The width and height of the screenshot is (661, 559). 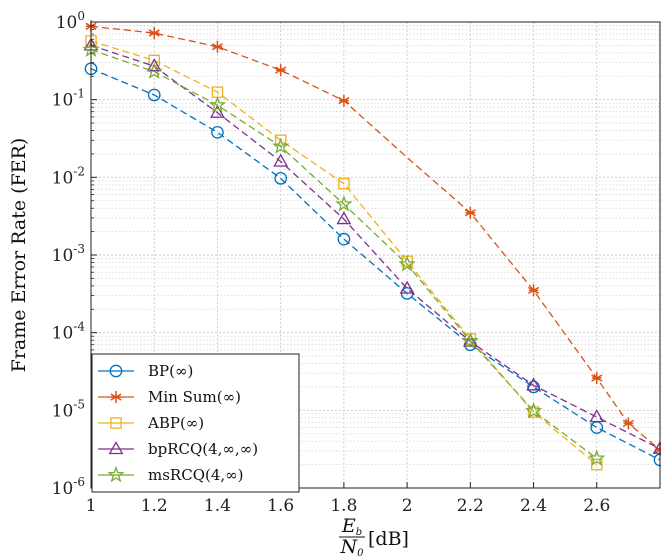 I want to click on y-tick-label: 10⁻⁴, so click(x=69, y=332).